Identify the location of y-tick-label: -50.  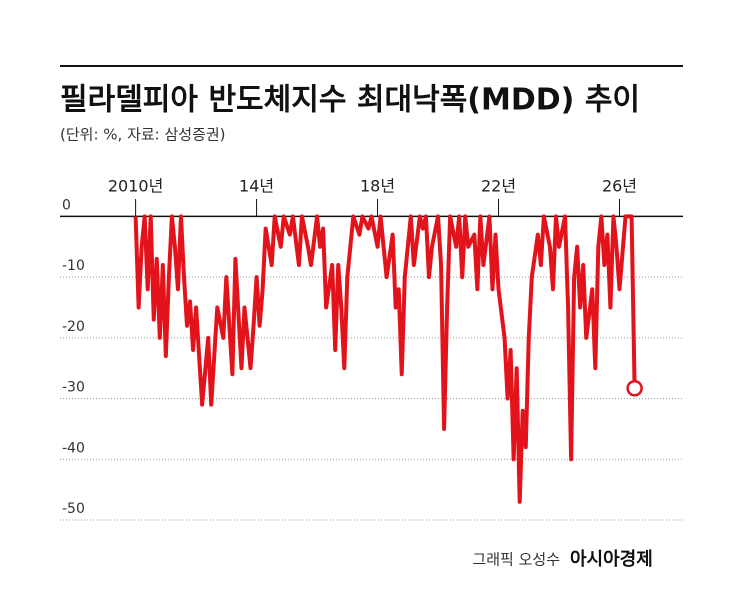
(73, 509).